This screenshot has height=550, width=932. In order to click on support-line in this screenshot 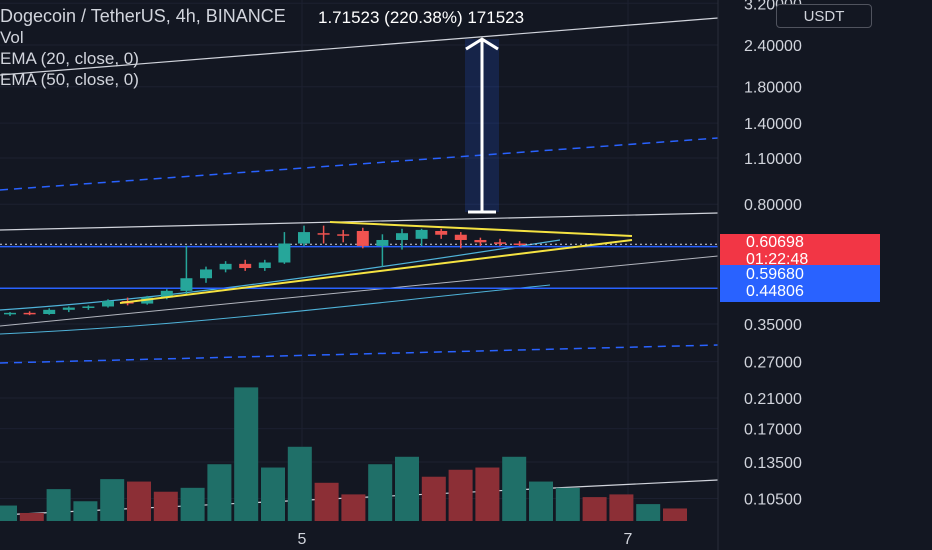, I will do `click(359, 291)`.